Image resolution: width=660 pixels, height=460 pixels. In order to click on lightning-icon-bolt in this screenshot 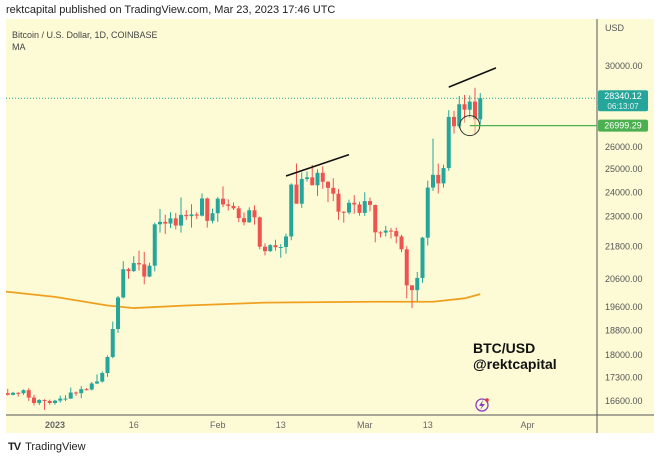, I will do `click(482, 405)`.